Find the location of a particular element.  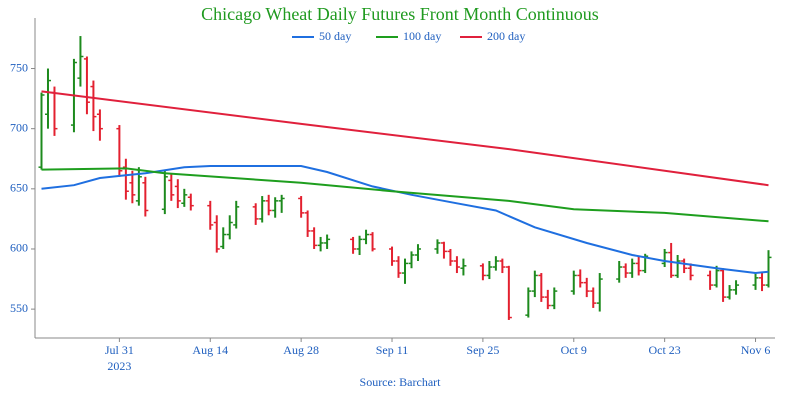

x-tick-label: Sep 25 is located at coordinates (482, 350).